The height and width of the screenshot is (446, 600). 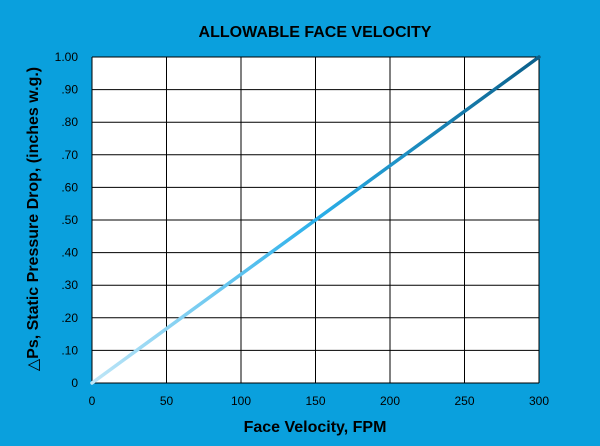 I want to click on x-tick-label: 200, so click(x=390, y=401).